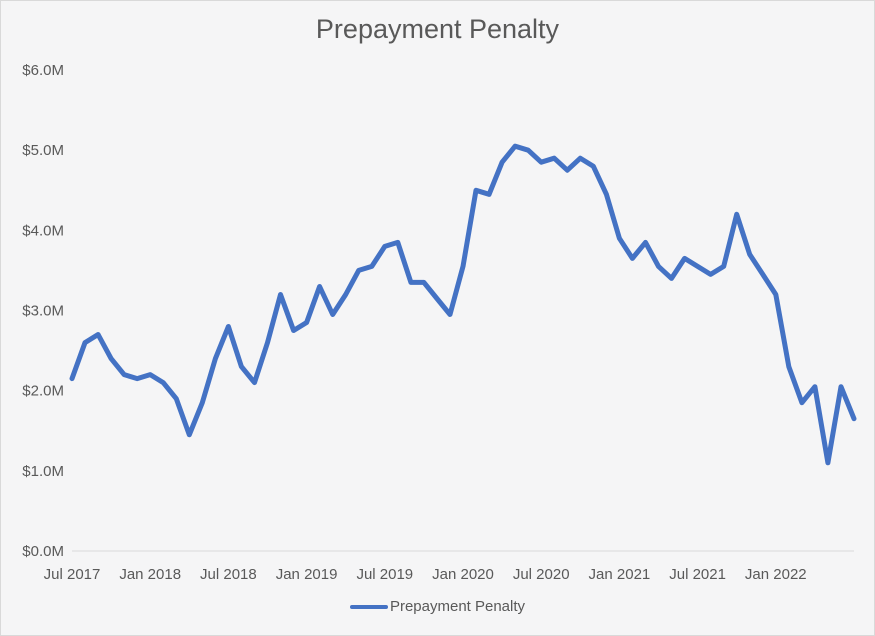 This screenshot has width=875, height=636. I want to click on x-tick-label: Jan 2019, so click(307, 574).